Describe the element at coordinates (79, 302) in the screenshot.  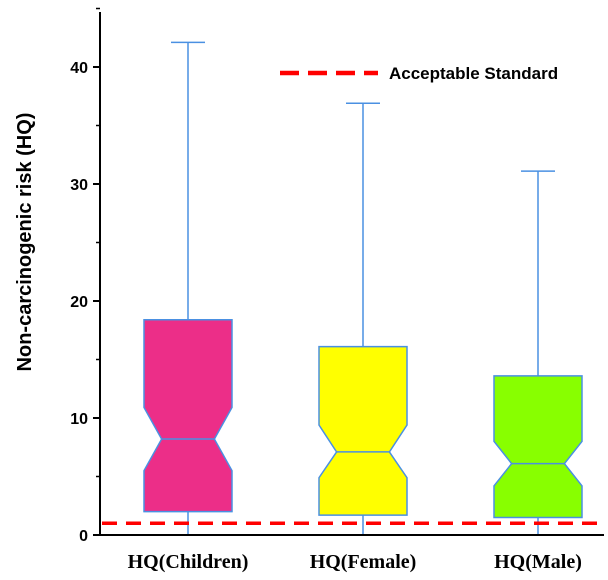
I see `y-tick-label: 20` at that location.